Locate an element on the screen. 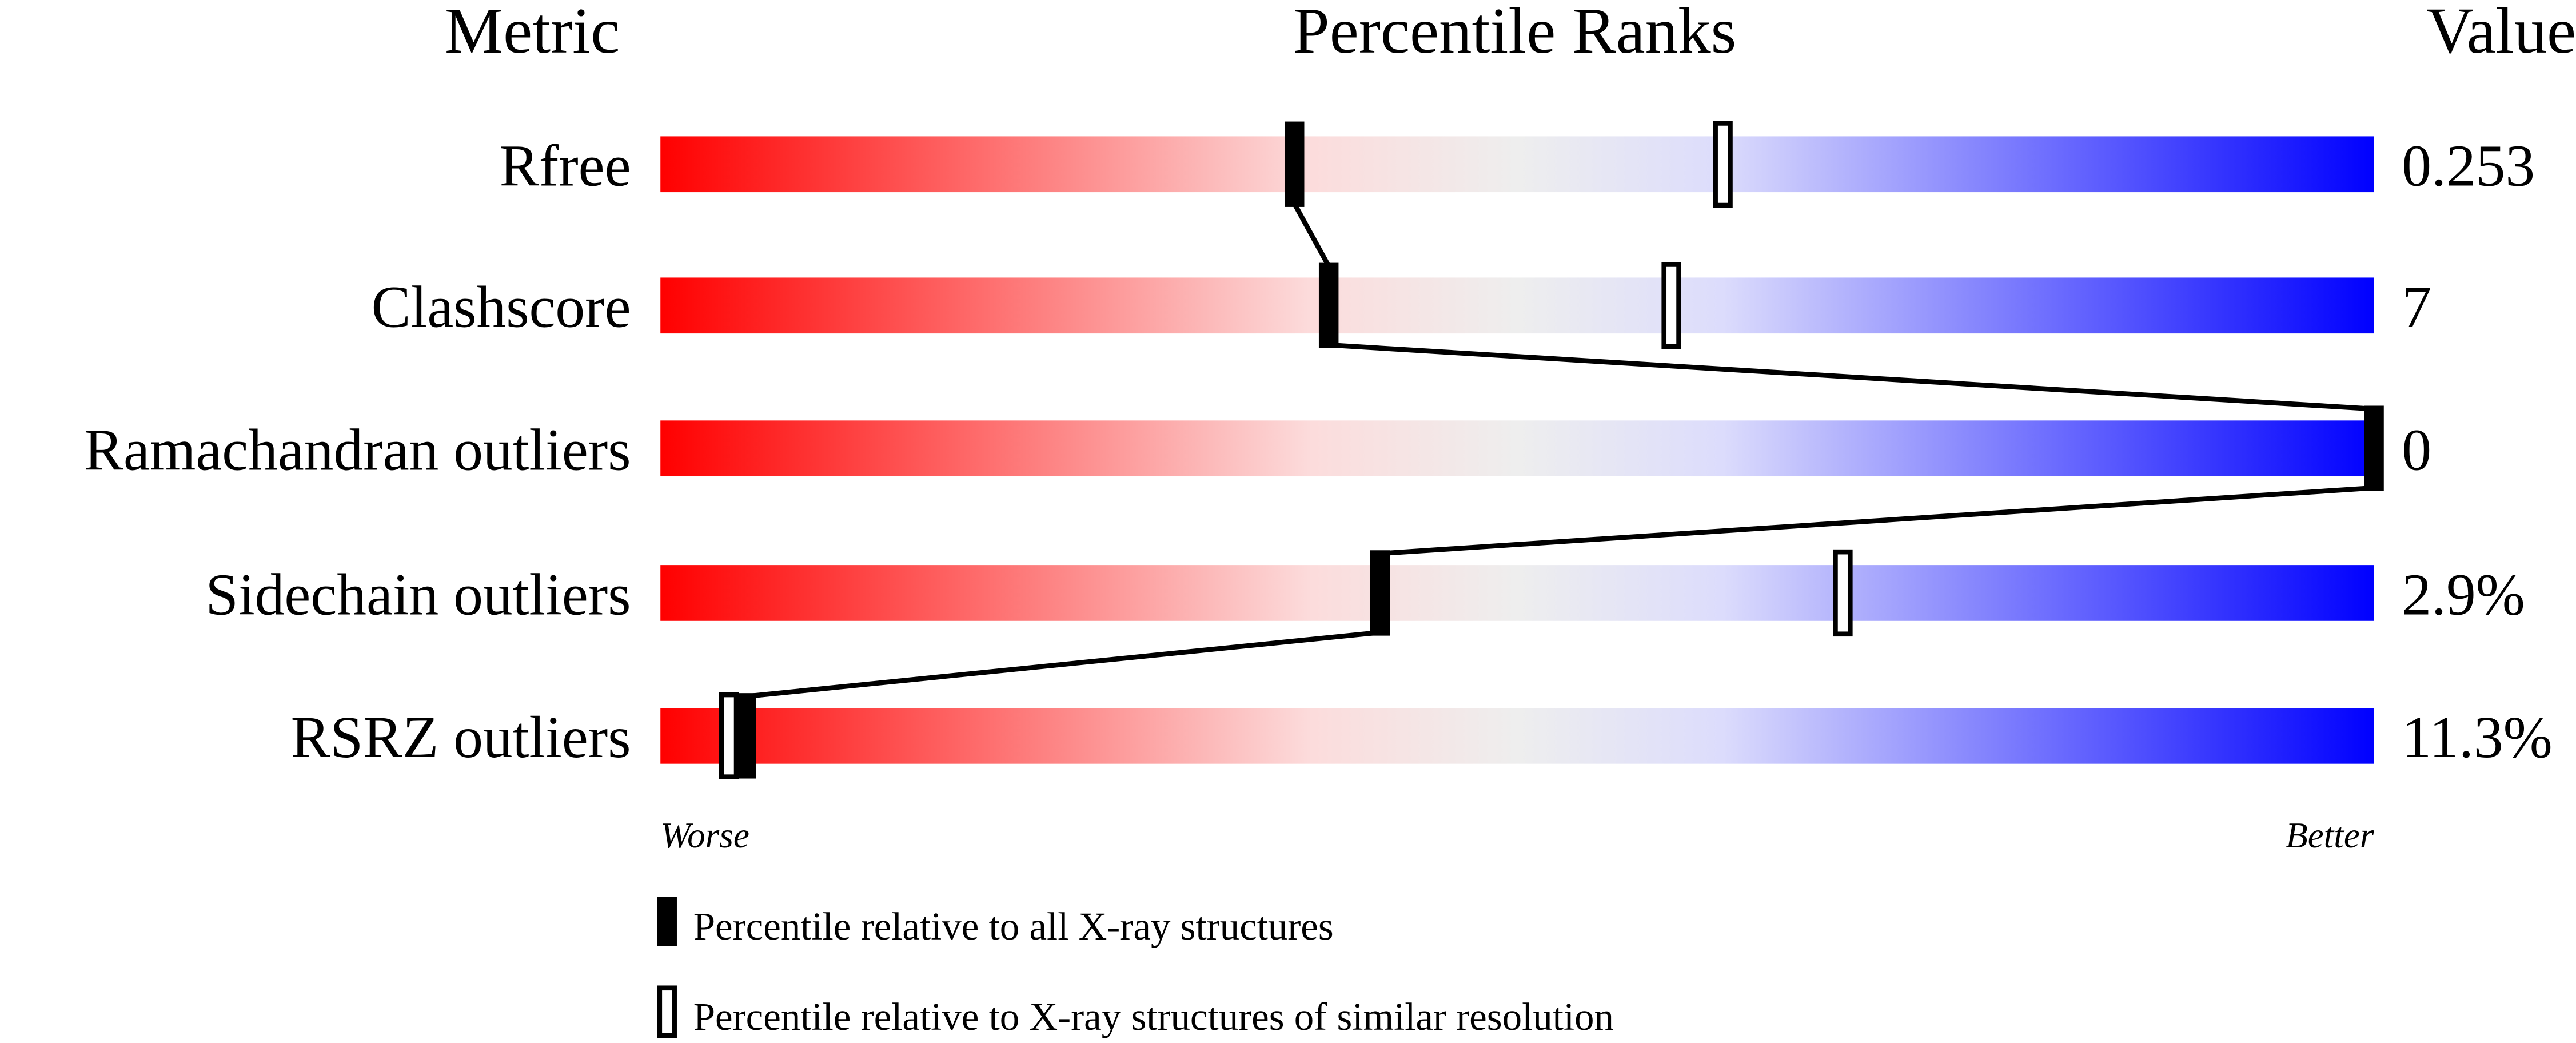 The height and width of the screenshot is (1043, 2576). axis-label-better: Better is located at coordinates (2330, 835).